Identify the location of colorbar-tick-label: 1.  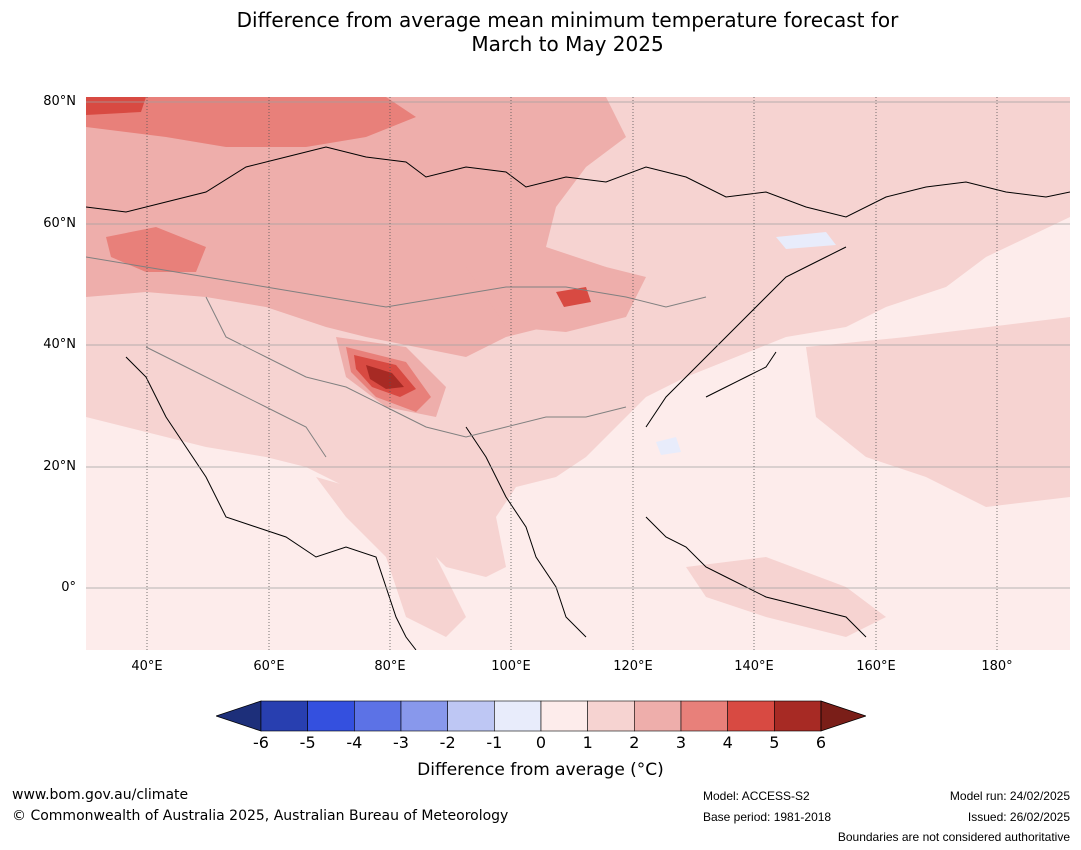
(587, 742).